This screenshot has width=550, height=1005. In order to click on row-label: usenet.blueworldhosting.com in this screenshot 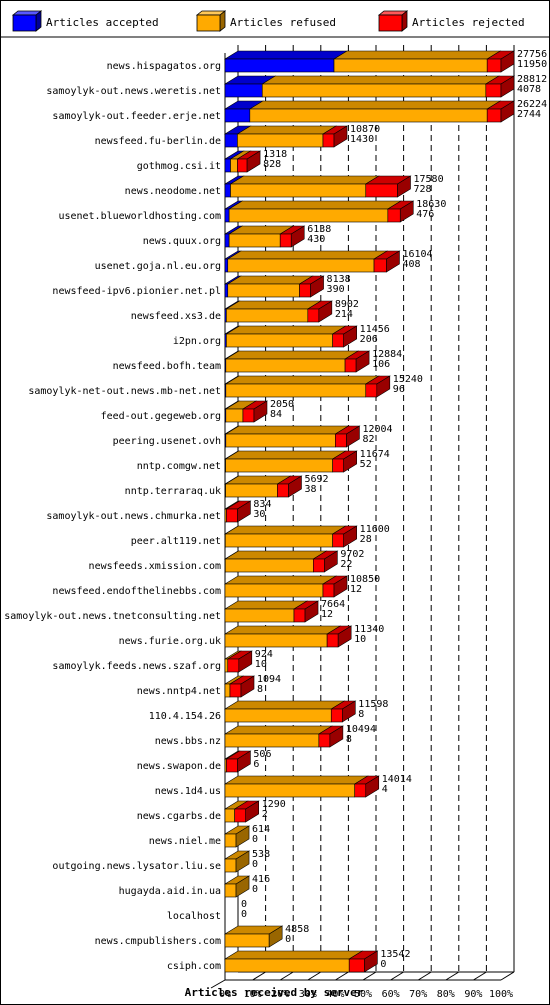, I will do `click(139, 216)`.